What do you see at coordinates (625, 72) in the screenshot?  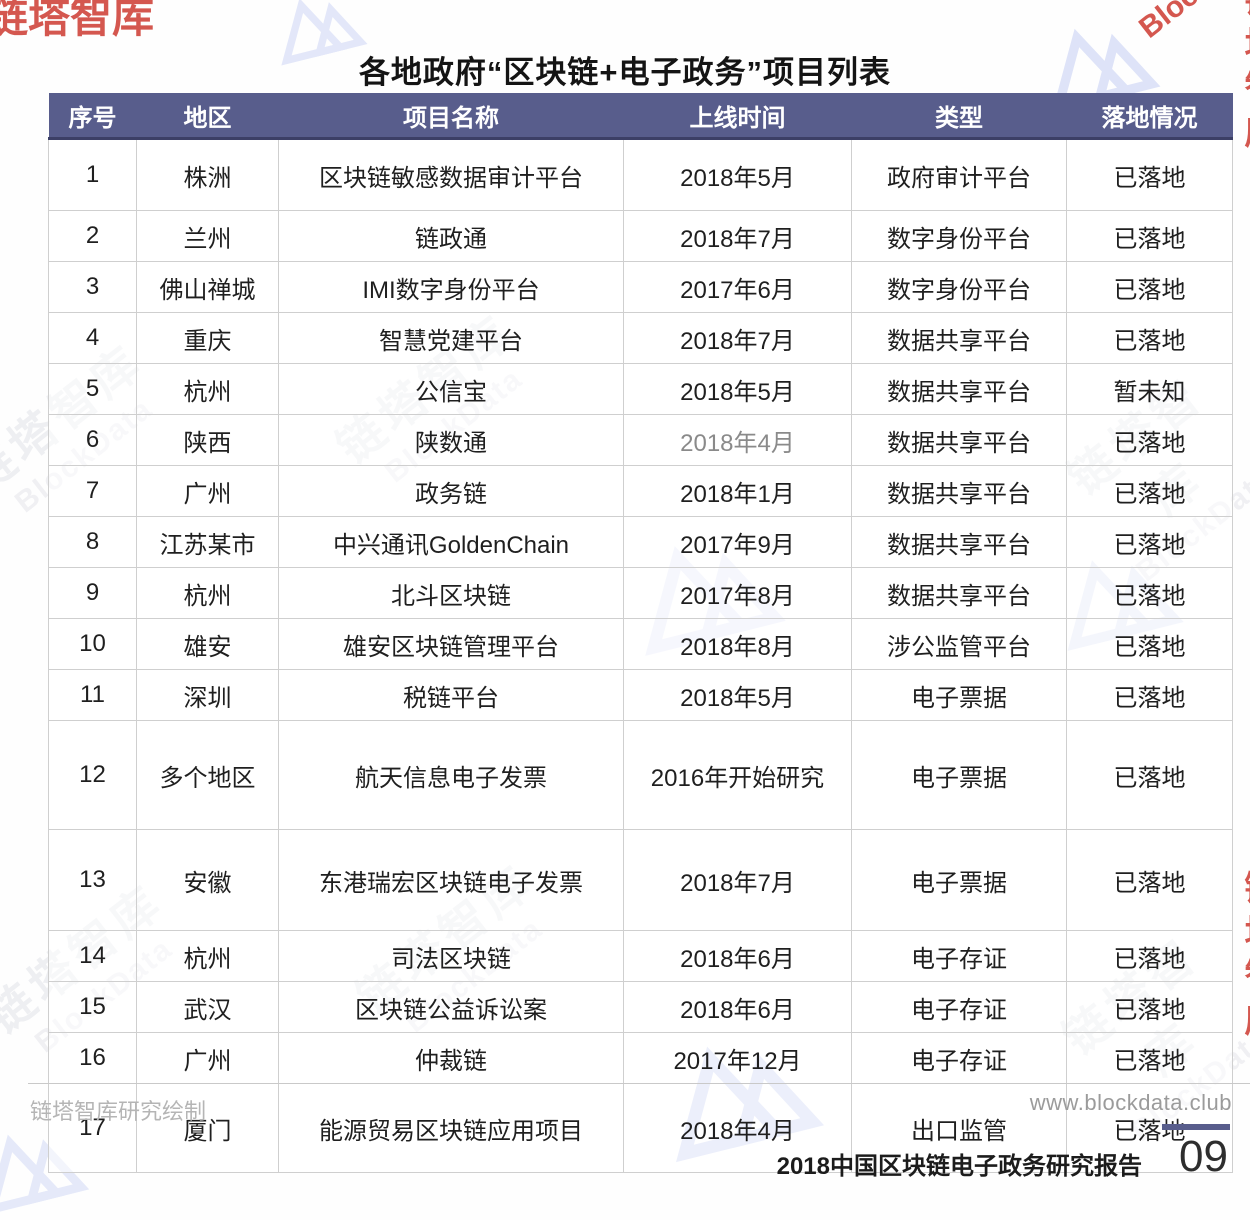 I see `page-title: 各地政府“区块链+电子政务”项目列表` at bounding box center [625, 72].